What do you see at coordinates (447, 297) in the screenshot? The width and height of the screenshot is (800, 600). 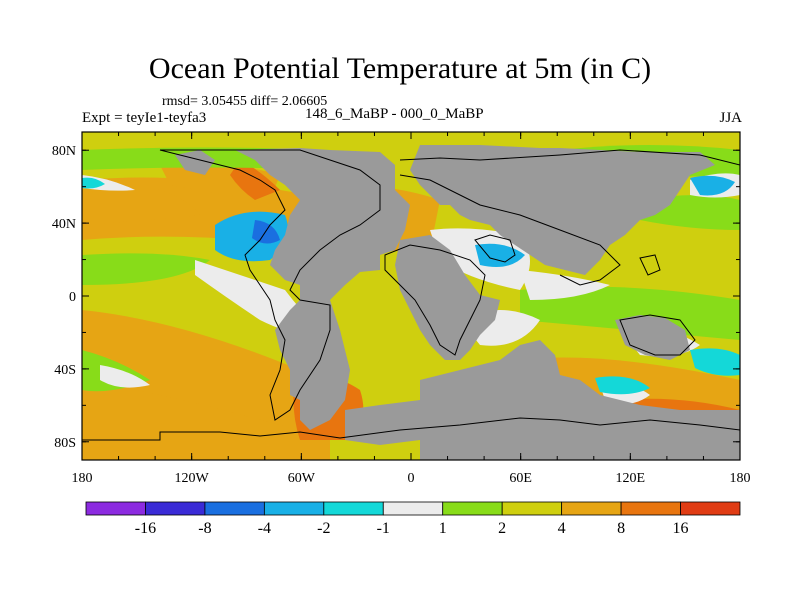 I see `land-africa` at bounding box center [447, 297].